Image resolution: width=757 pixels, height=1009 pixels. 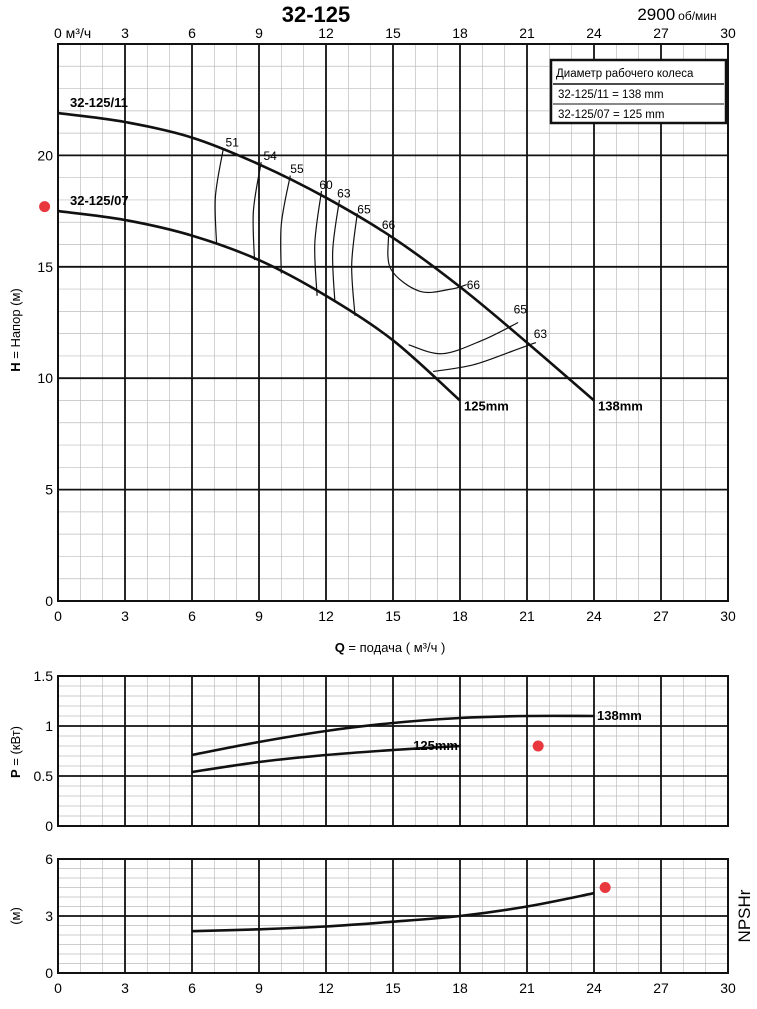 What do you see at coordinates (49, 726) in the screenshot?
I see `y-tick-label: 1` at bounding box center [49, 726].